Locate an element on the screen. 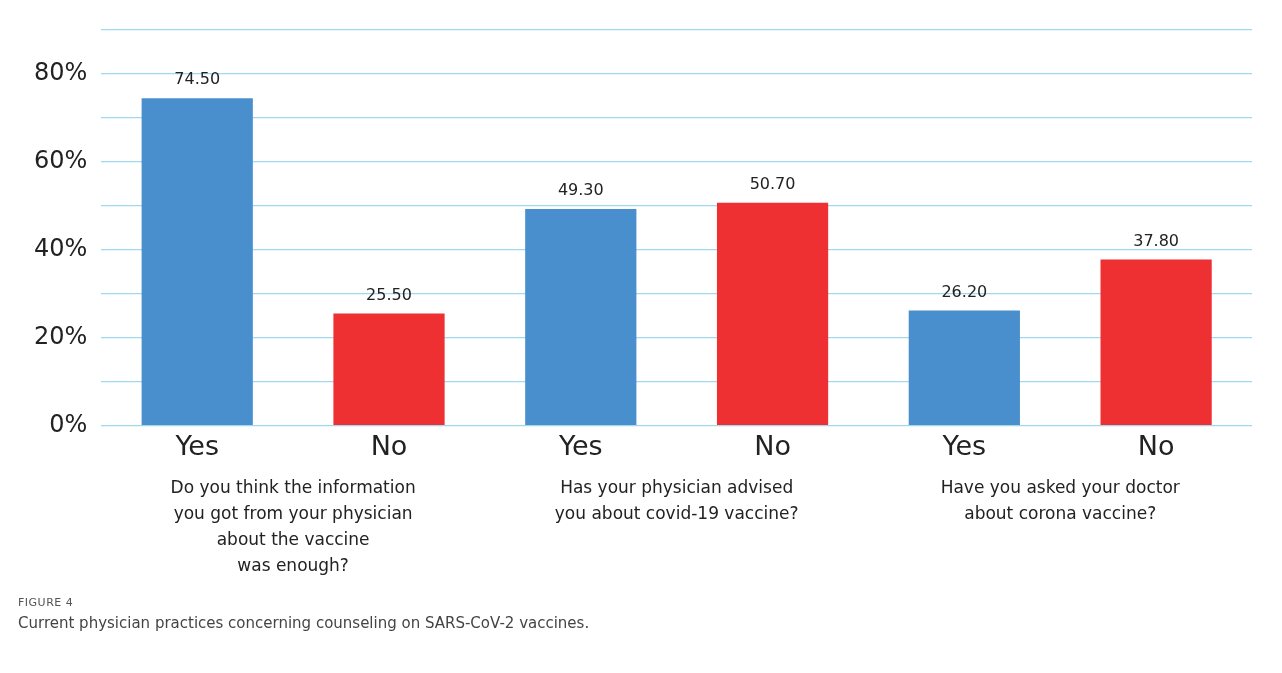 The image size is (1282, 673). text: Current physician practices concerning counseling on SARS-CoV-2 vaccines. is located at coordinates (304, 623).